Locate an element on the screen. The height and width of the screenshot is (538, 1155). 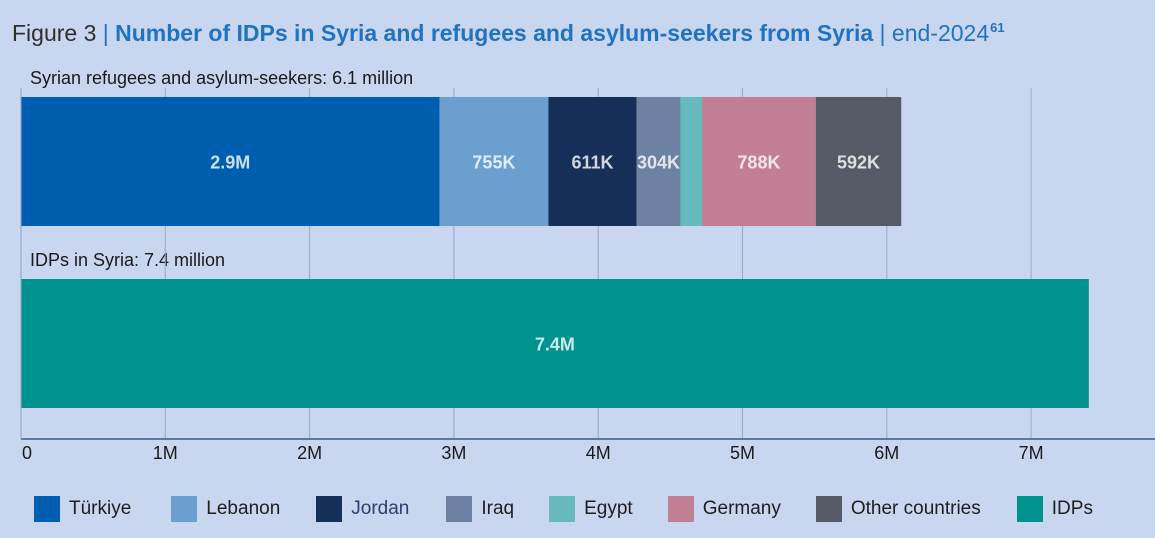
legend-item: Germany is located at coordinates (724, 509).